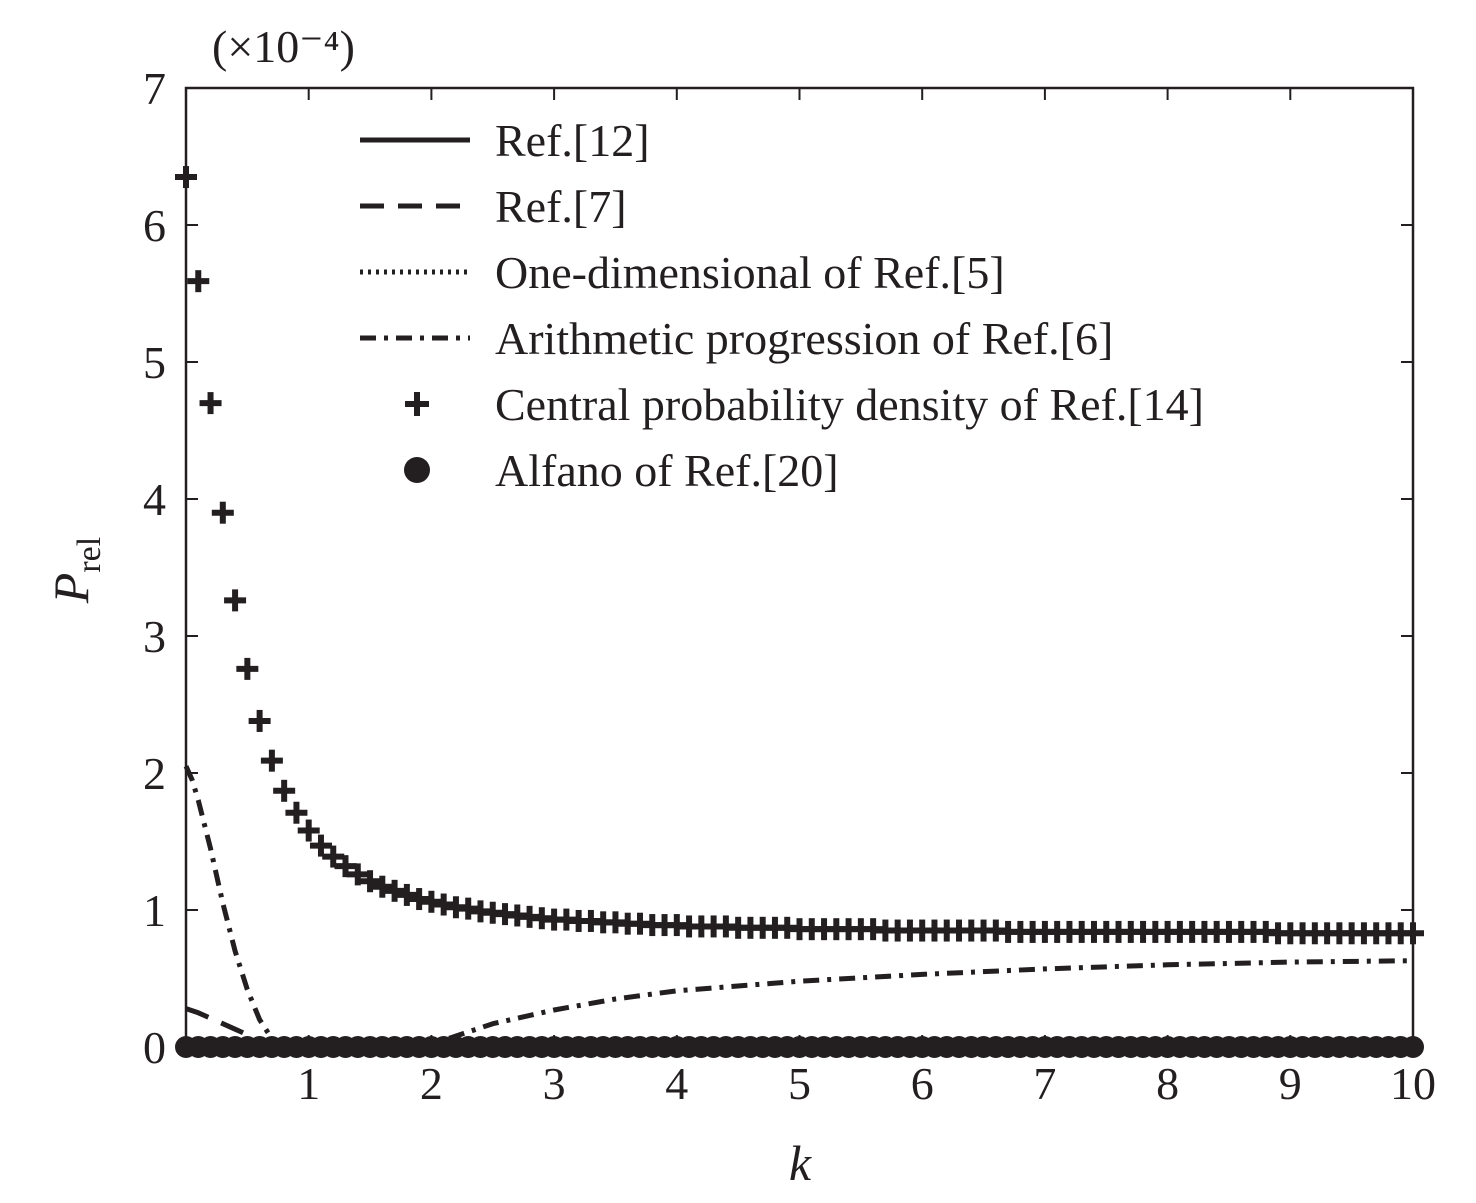 The height and width of the screenshot is (1203, 1476). I want to click on x-tick-label: 7, so click(1044, 1083).